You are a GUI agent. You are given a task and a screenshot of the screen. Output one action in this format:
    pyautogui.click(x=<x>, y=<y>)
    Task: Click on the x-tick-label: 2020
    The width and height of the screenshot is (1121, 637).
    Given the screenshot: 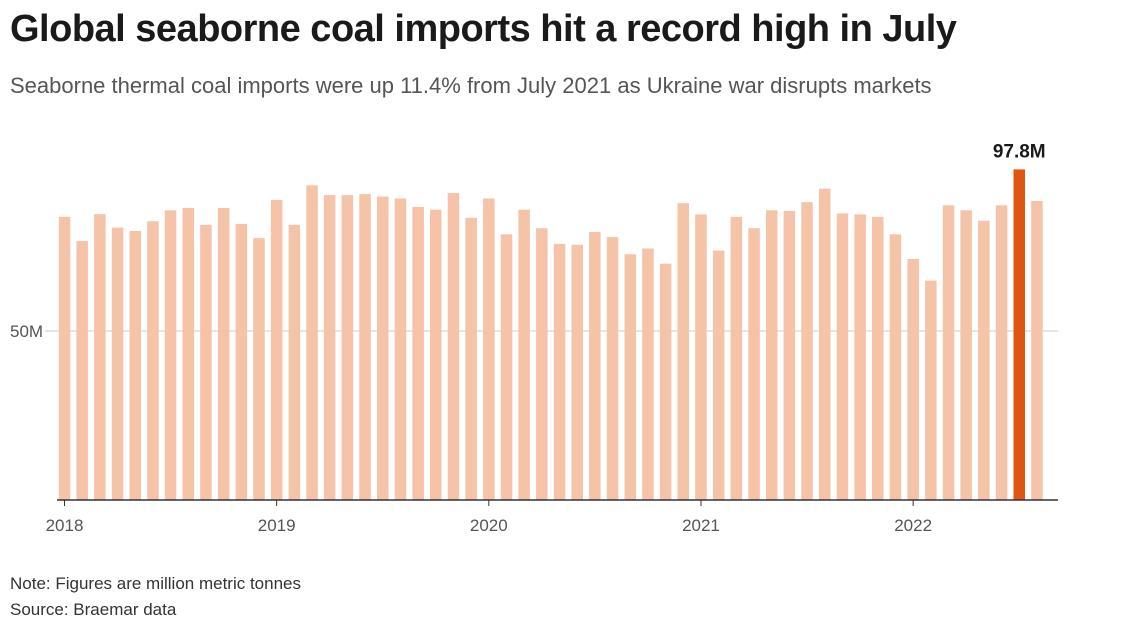 What is the action you would take?
    pyautogui.click(x=489, y=525)
    